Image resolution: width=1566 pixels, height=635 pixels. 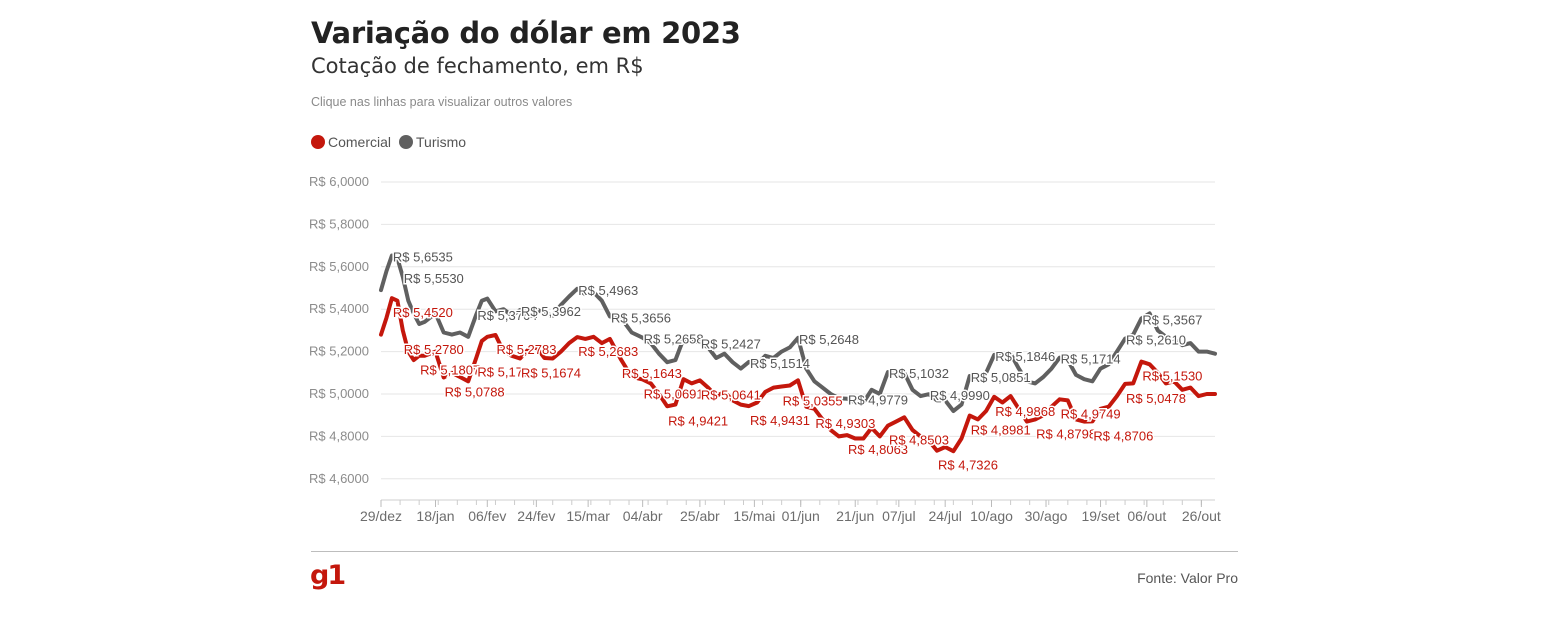 I want to click on data-label-turismo-6: R$ 5,2658, so click(x=674, y=339).